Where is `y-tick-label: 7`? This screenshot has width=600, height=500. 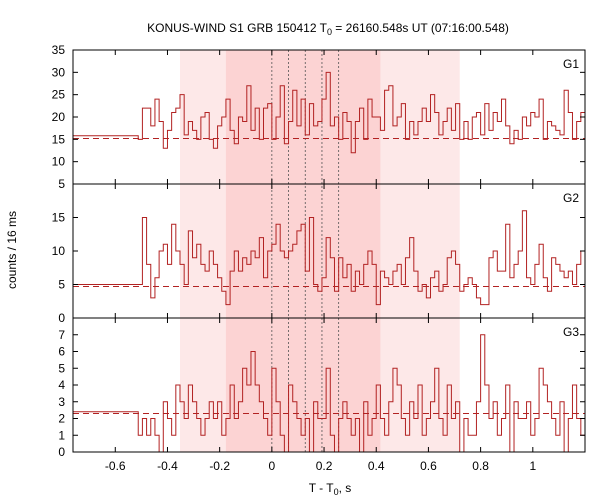 y-tick-label: 7 is located at coordinates (61, 335).